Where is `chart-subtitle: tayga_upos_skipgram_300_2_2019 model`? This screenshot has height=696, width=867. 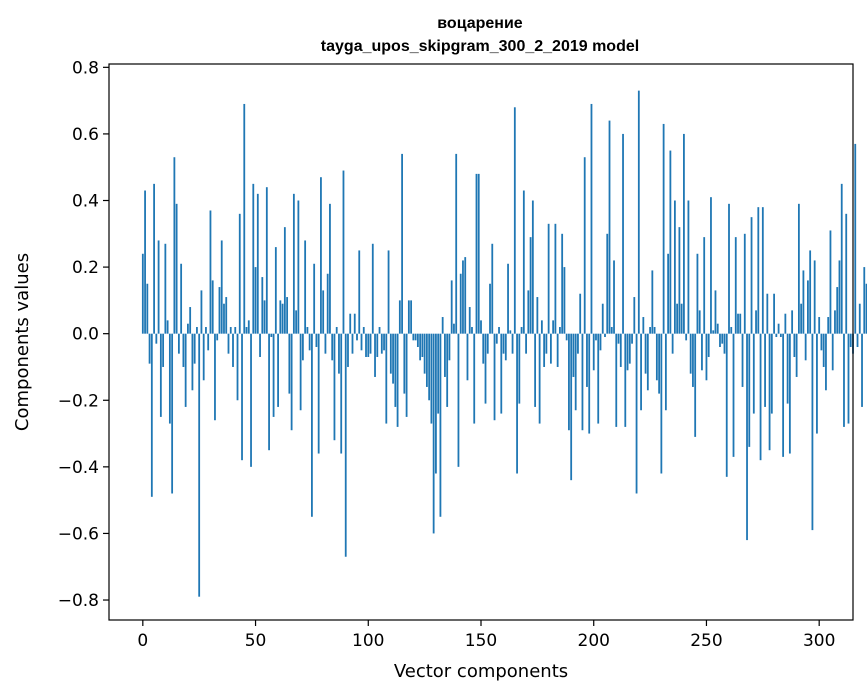
chart-subtitle: tayga_upos_skipgram_300_2_2019 model is located at coordinates (480, 46).